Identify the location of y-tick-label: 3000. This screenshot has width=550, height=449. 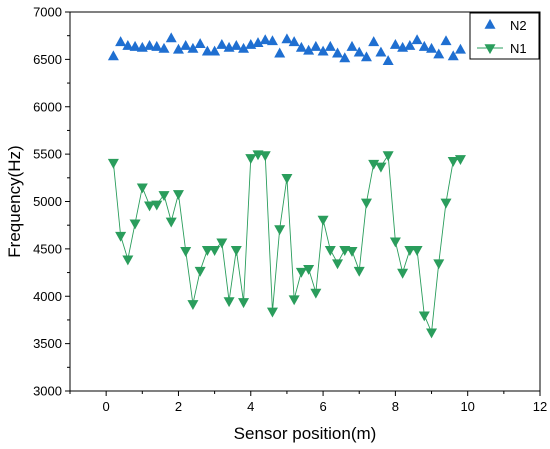
(47, 391).